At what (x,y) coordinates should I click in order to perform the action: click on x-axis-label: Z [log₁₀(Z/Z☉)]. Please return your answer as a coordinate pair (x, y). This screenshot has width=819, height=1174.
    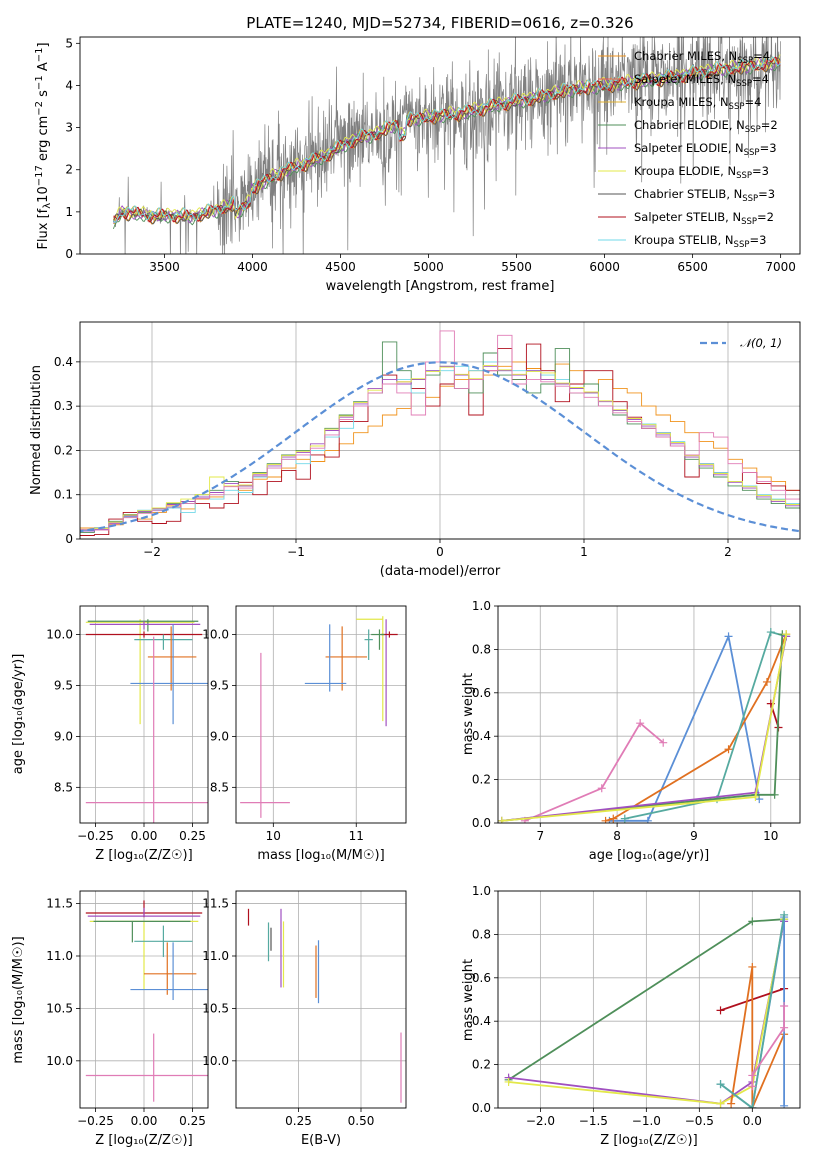
    Looking at the image, I should click on (143, 1140).